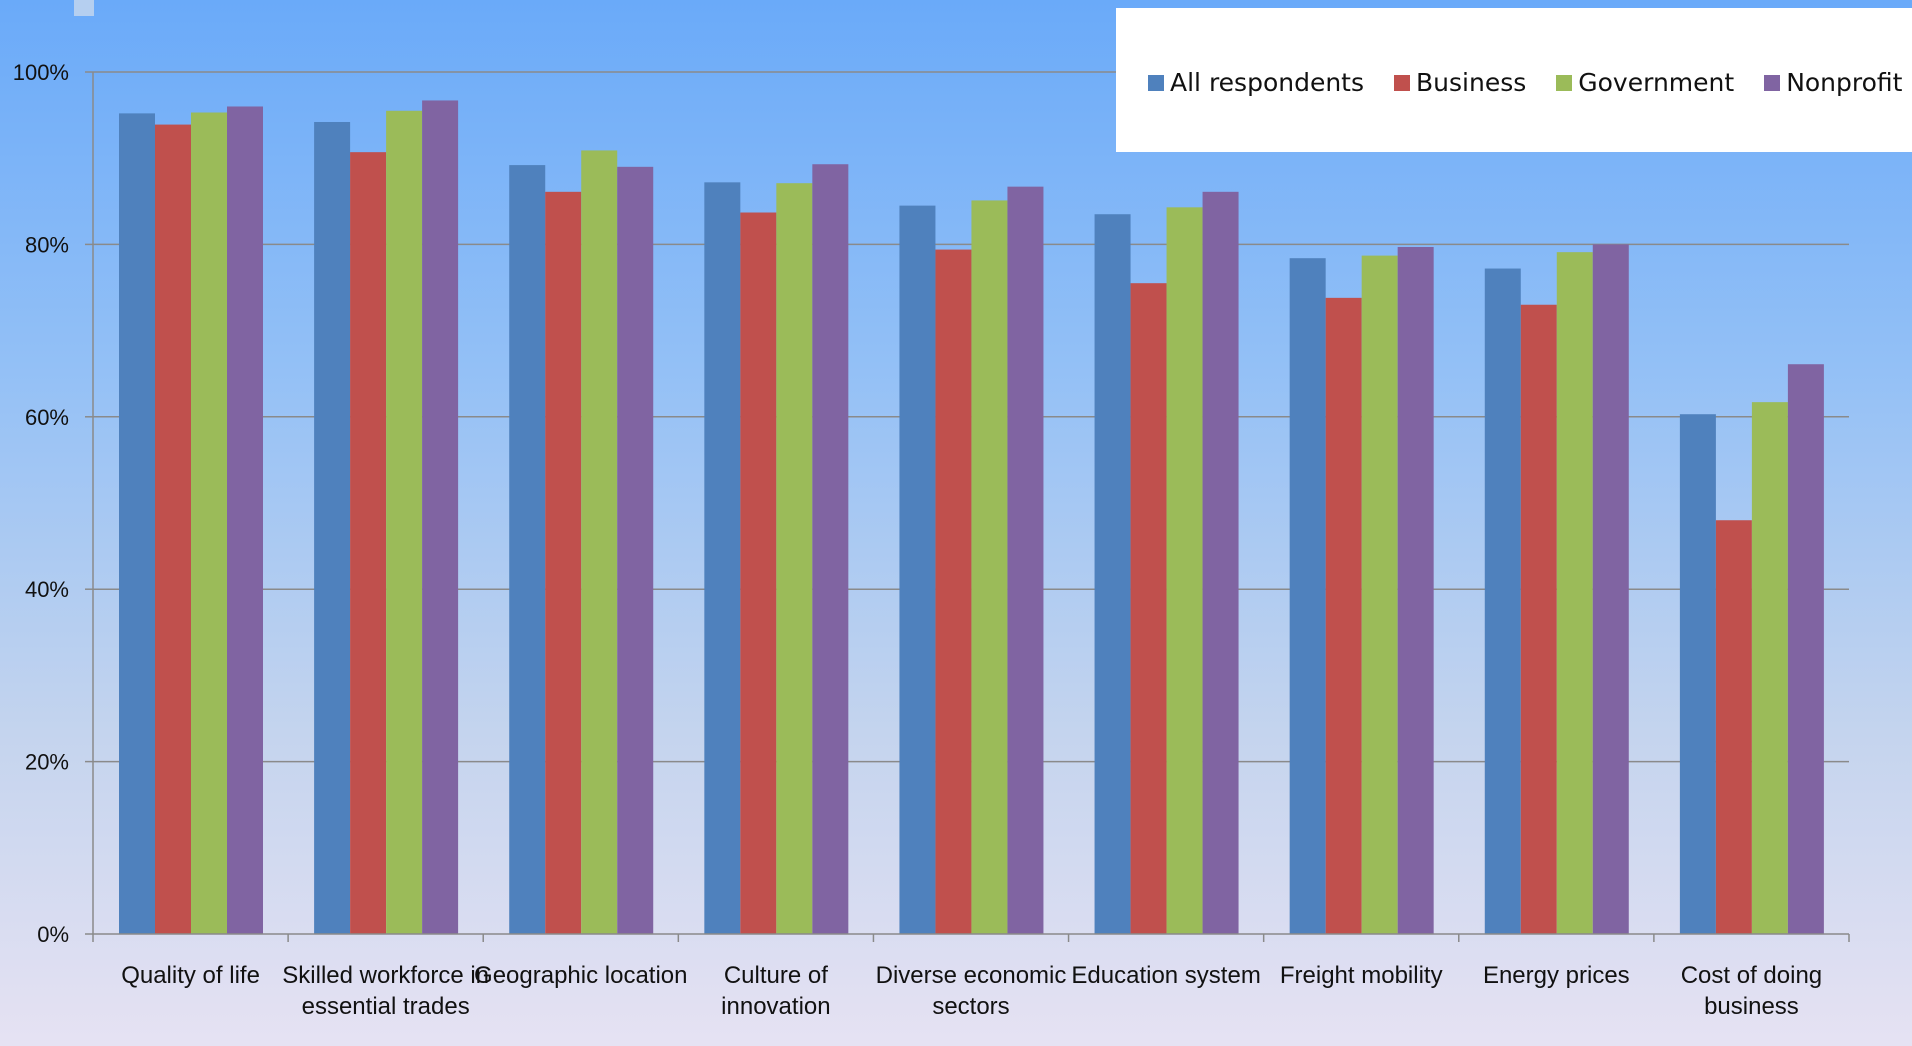 The width and height of the screenshot is (1912, 1046). Describe the element at coordinates (41, 72) in the screenshot. I see `y-tick-label: 100%` at that location.